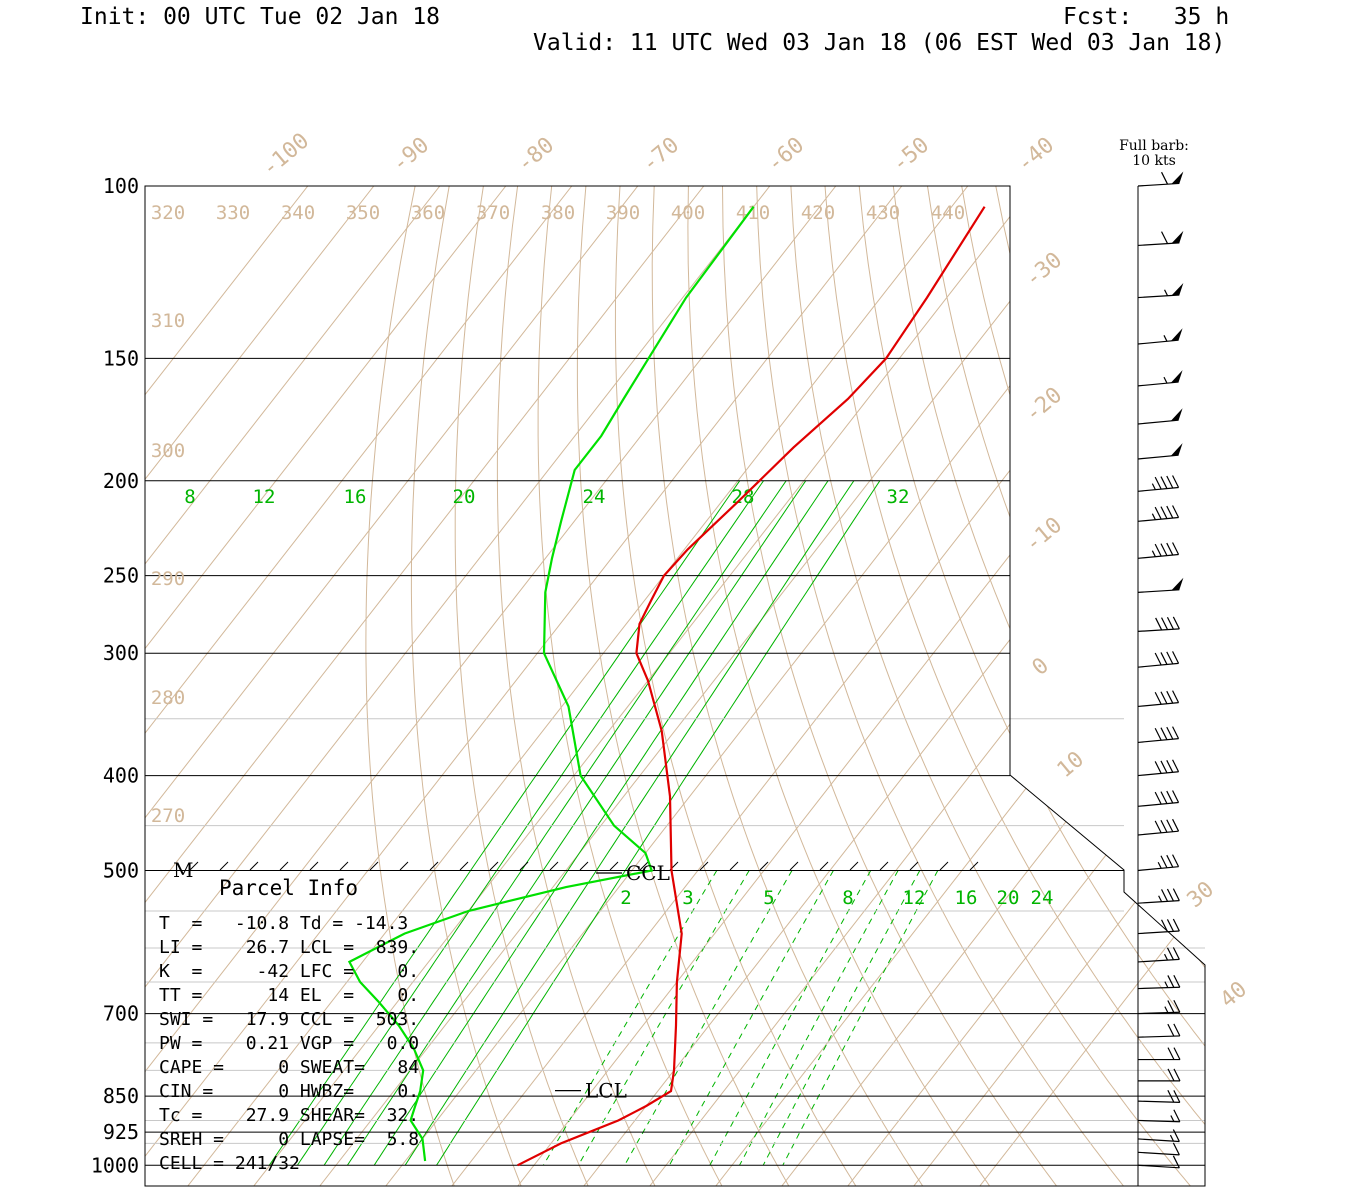  I want to click on isotherm-label-top: -90, so click(411, 155).